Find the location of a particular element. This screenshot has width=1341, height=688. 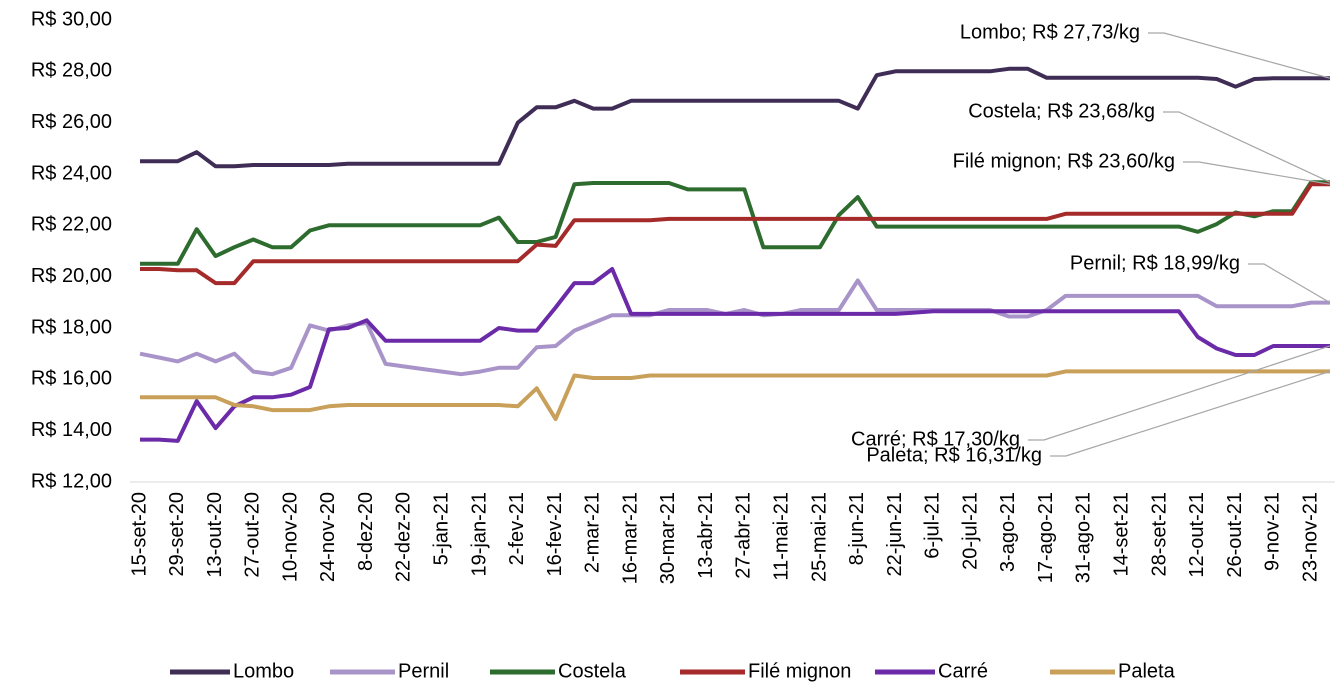

annotation: Carré; R$ 17,30/kg is located at coordinates (935, 439).